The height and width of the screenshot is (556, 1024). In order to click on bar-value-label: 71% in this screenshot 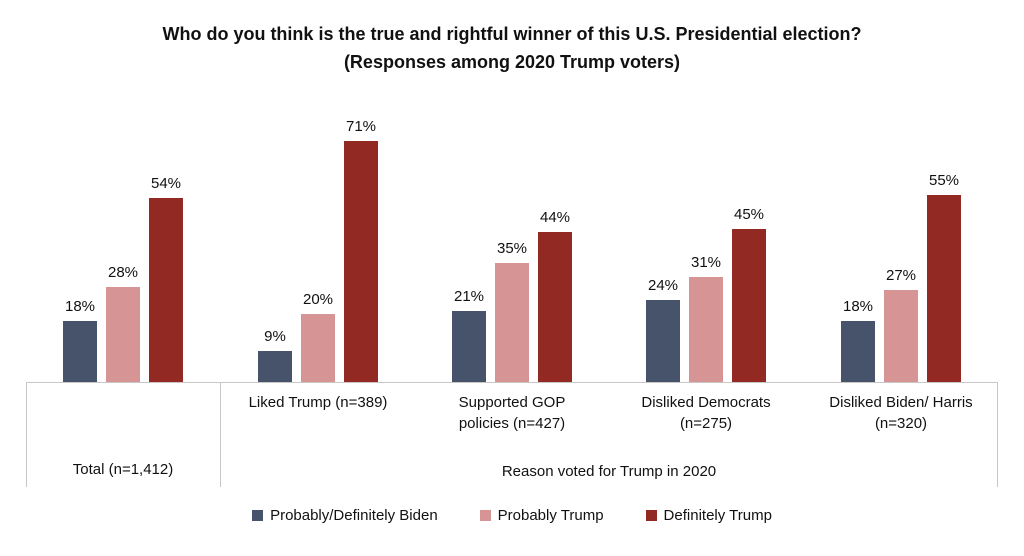, I will do `click(361, 126)`.